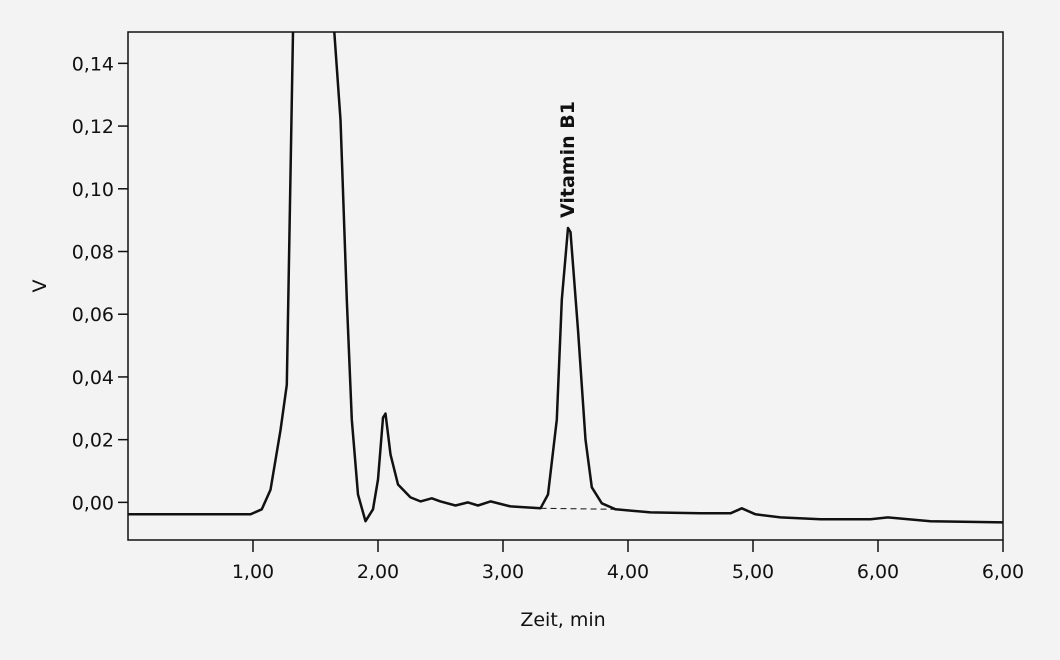 This screenshot has width=1060, height=660. What do you see at coordinates (562, 620) in the screenshot?
I see `x-axis-label: Zeit, min` at bounding box center [562, 620].